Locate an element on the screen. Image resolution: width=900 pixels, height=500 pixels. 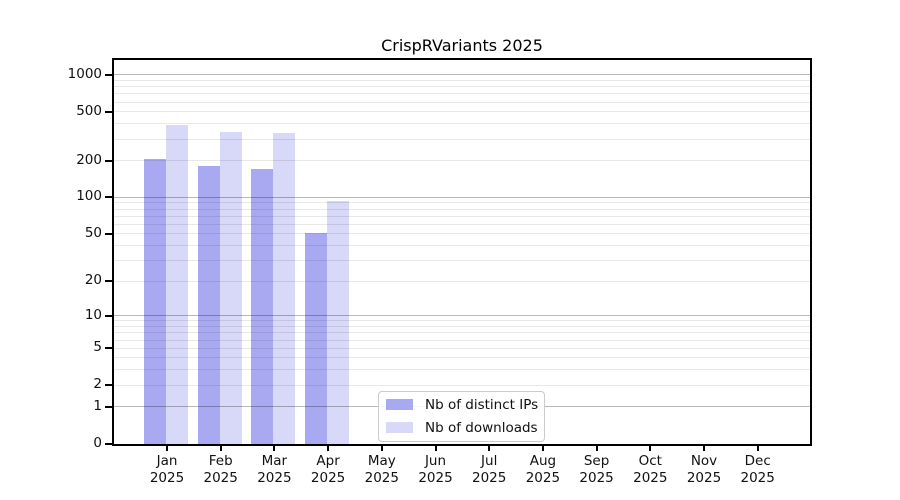
x-tick-label: Nov 2025 is located at coordinates (704, 470).